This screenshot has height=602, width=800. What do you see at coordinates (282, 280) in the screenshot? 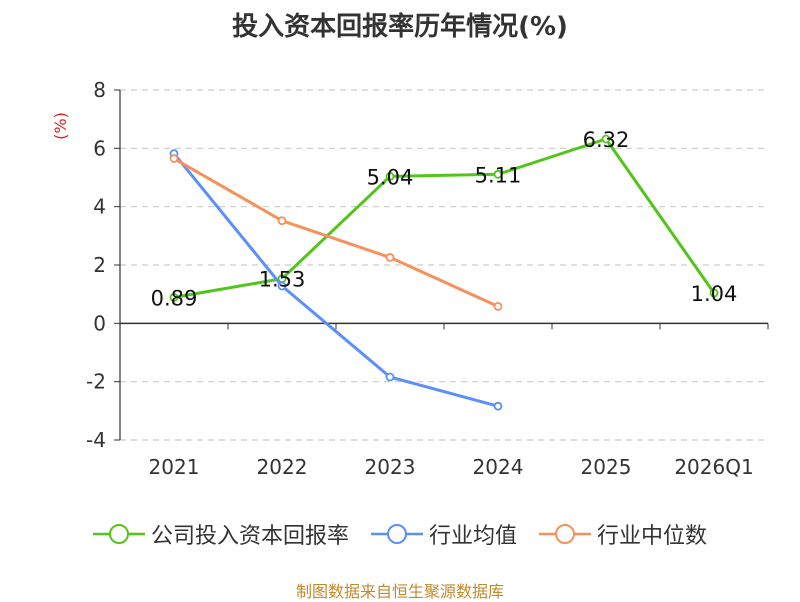
I see `data-label: 1.53` at bounding box center [282, 280].